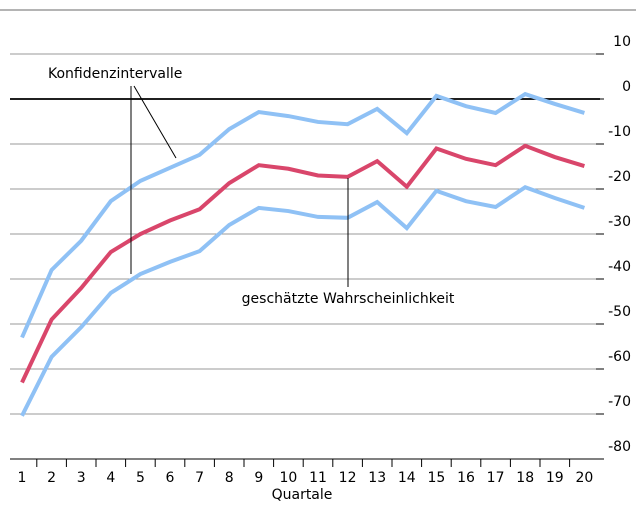 Image resolution: width=636 pixels, height=508 pixels. What do you see at coordinates (377, 478) in the screenshot?
I see `x-tick-label: 13` at bounding box center [377, 478].